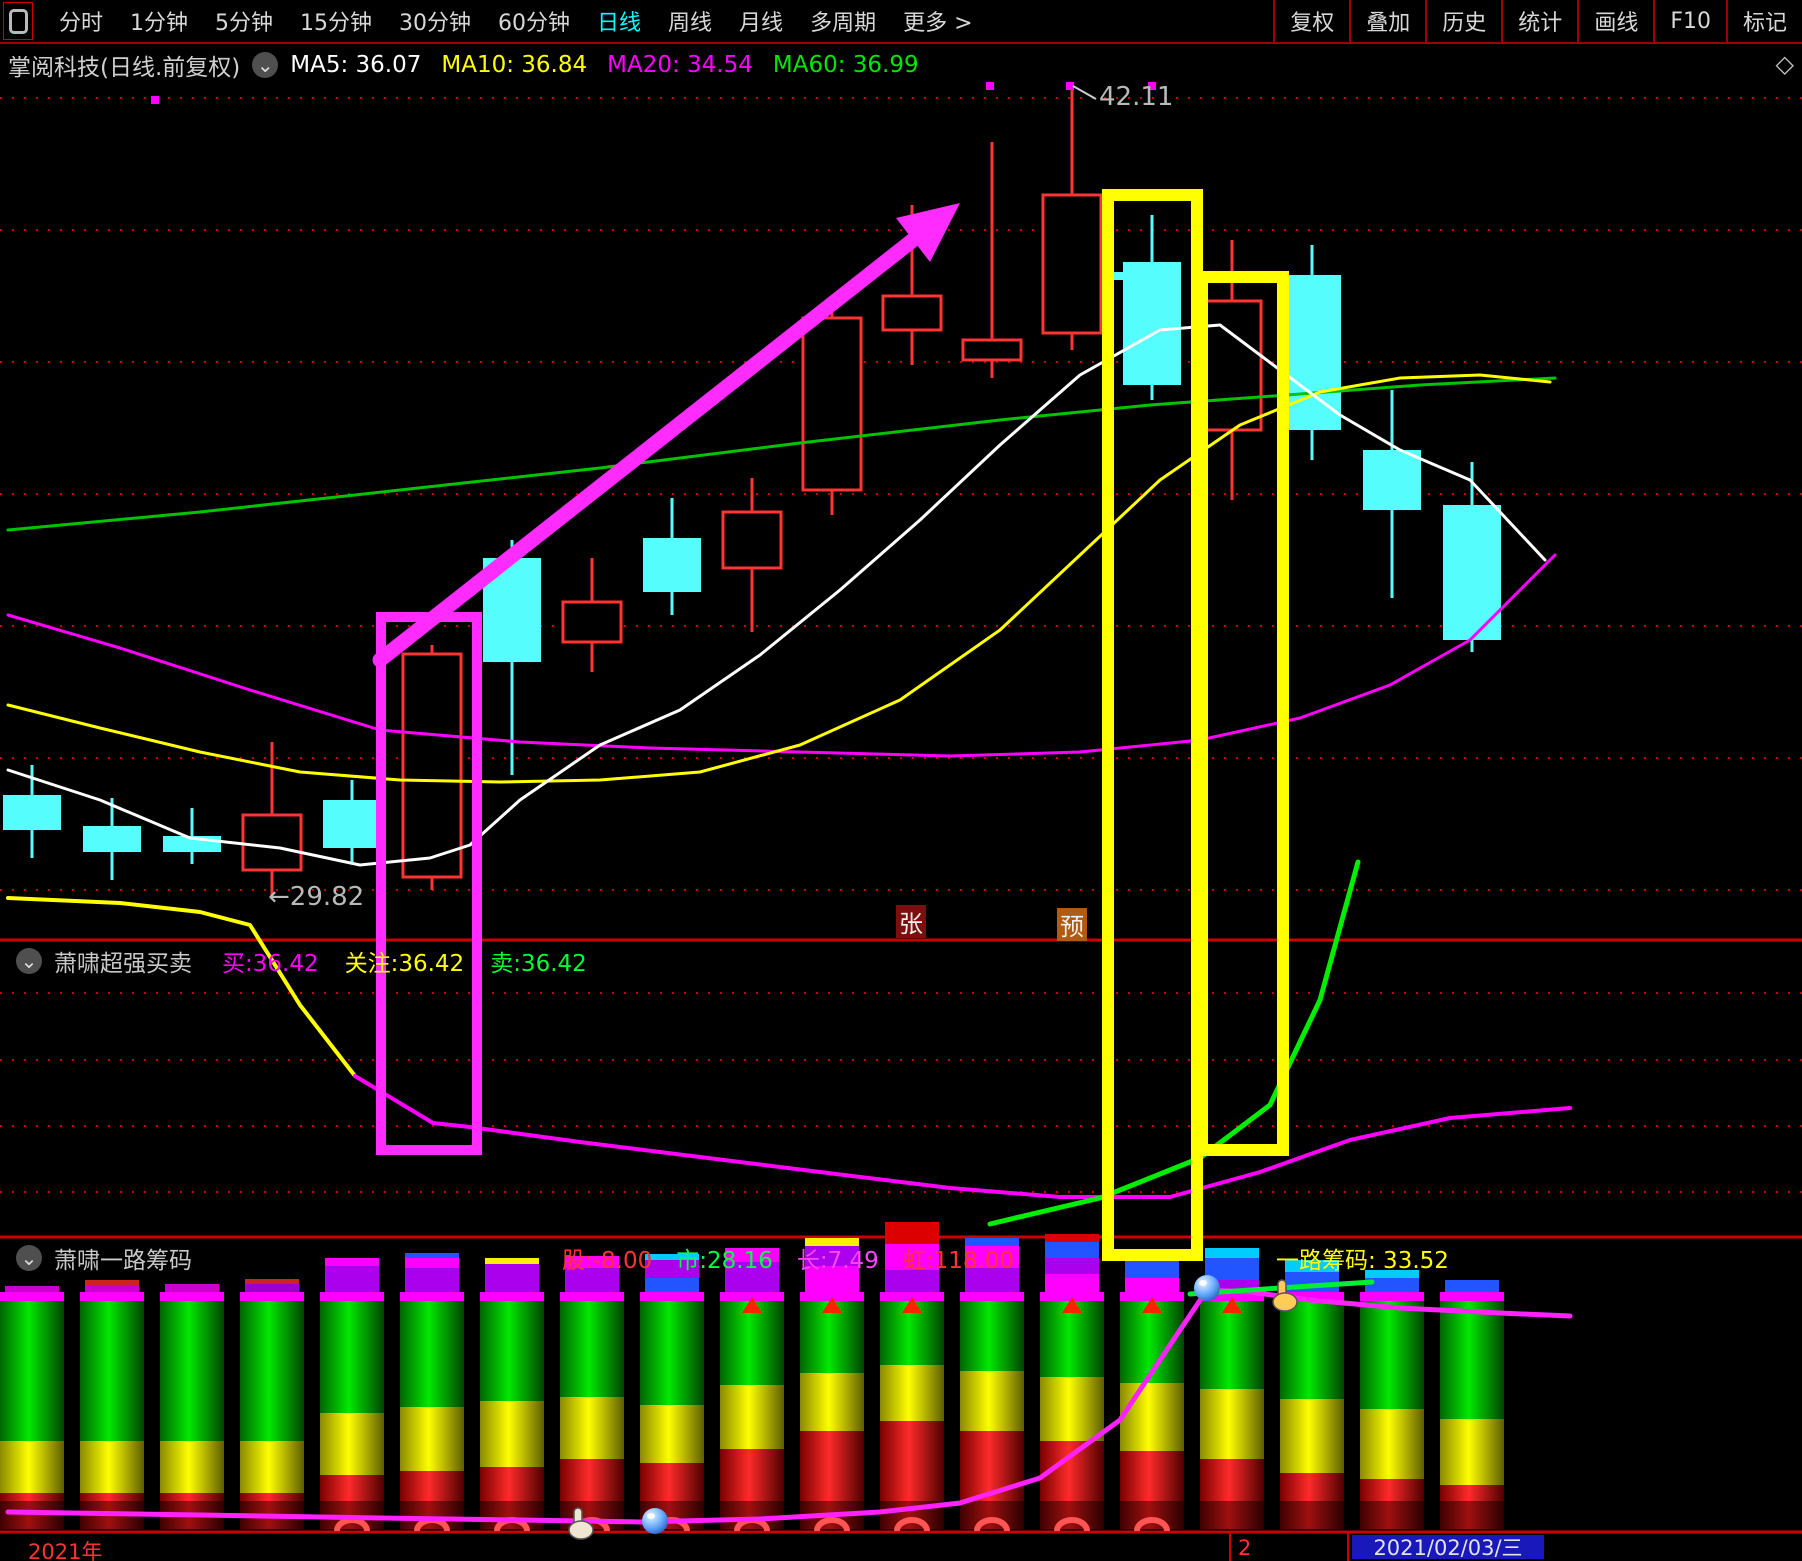 This screenshot has height=1561, width=1802. I want to click on period-tabs: 分时 1分钟 5分钟 15分钟 30分钟 60分钟 日线 周线 月线 多周期 更多 >, so click(516, 21).